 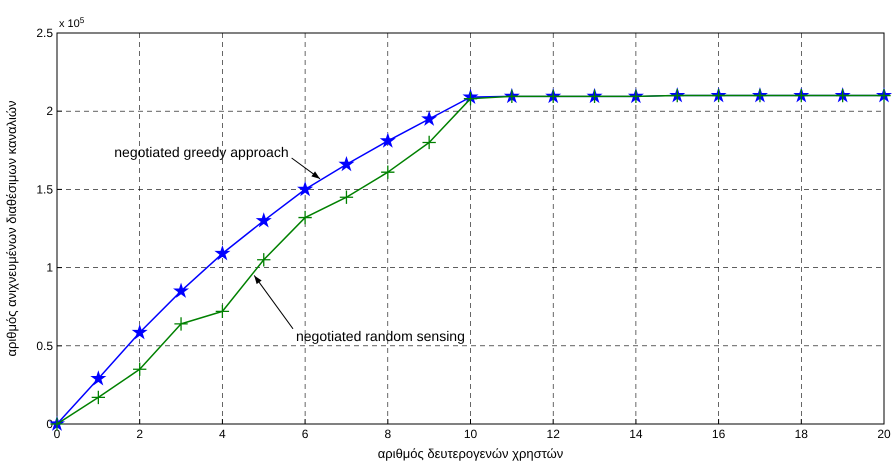 What do you see at coordinates (72, 23) in the screenshot?
I see `text: x 10$^{5}$` at bounding box center [72, 23].